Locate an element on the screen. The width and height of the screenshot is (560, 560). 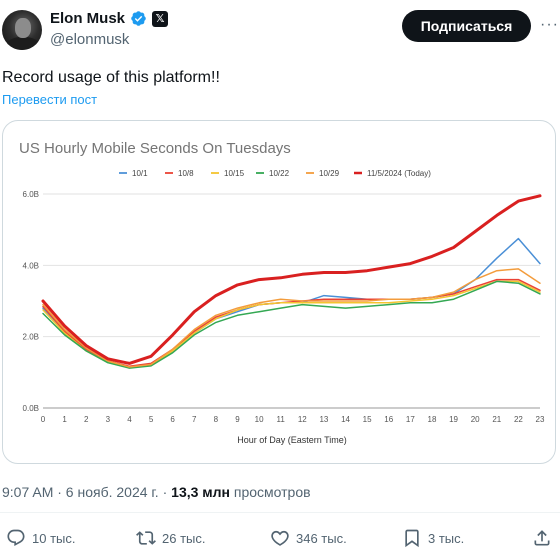
x-tick-label: 8 is located at coordinates (216, 419).